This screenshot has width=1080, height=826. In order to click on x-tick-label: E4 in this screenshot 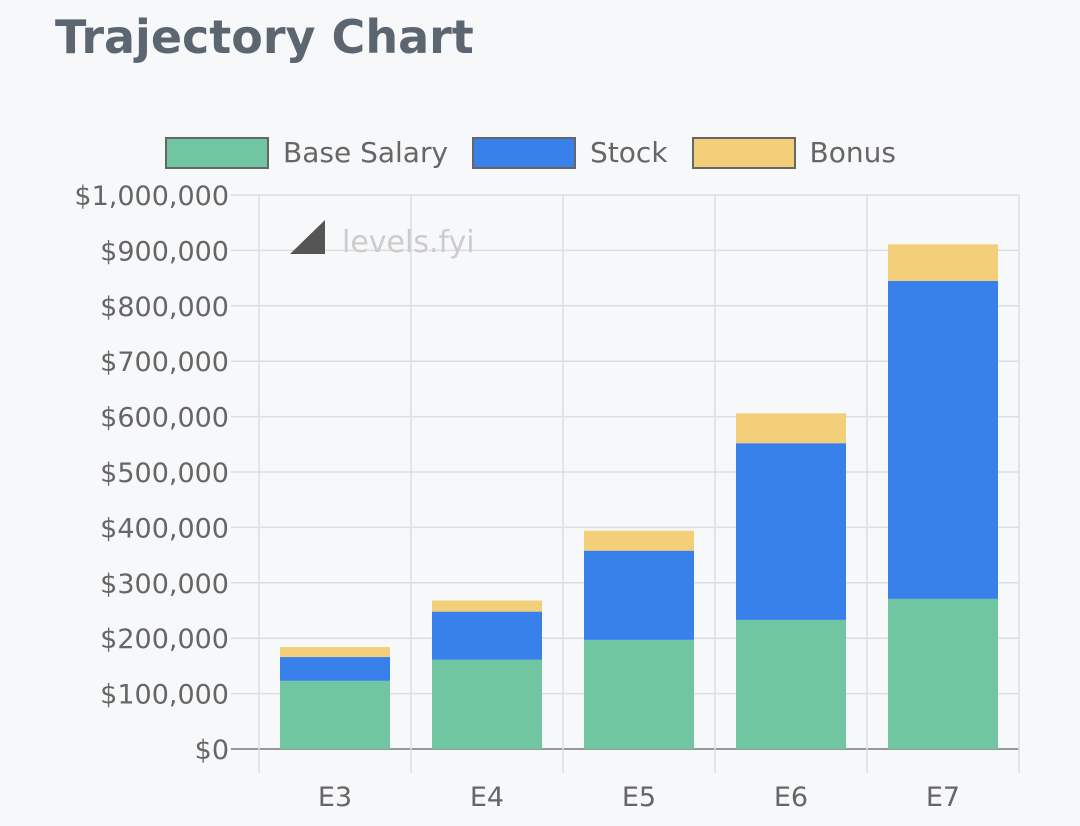, I will do `click(487, 797)`.